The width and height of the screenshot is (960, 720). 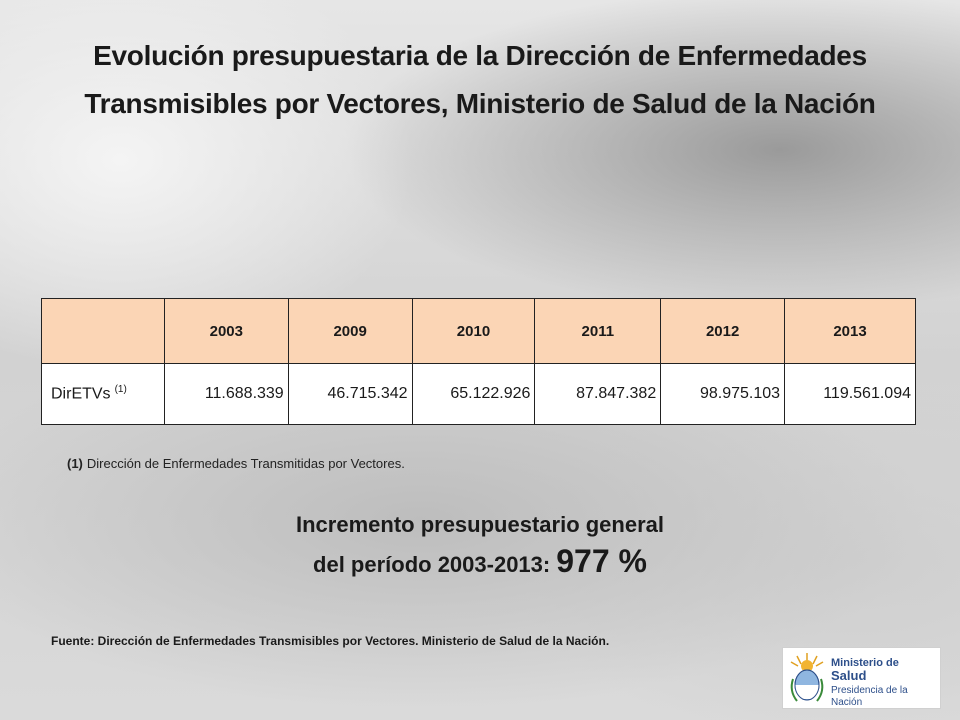 What do you see at coordinates (723, 394) in the screenshot?
I see `value-cell-2012: 98.975.103` at bounding box center [723, 394].